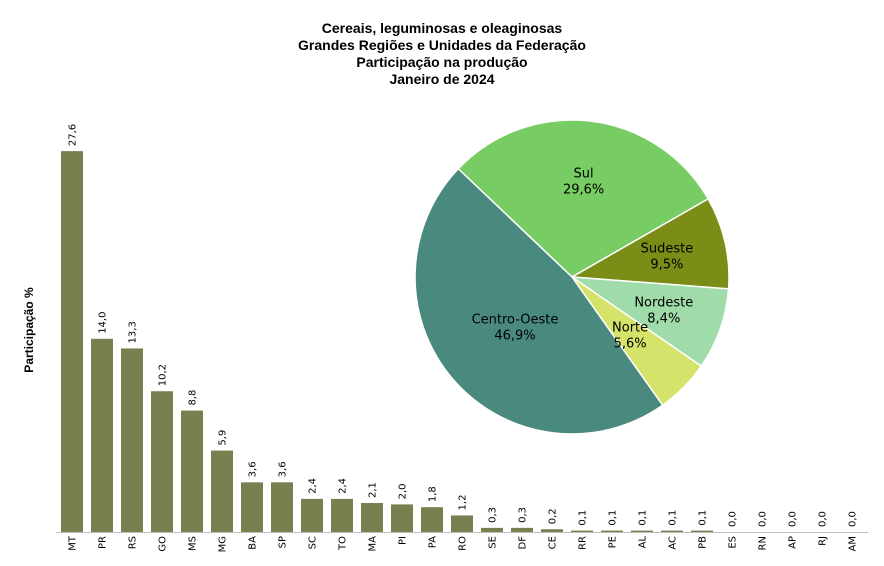 The width and height of the screenshot is (884, 566). I want to click on x-tick-sp: SP, so click(283, 542).